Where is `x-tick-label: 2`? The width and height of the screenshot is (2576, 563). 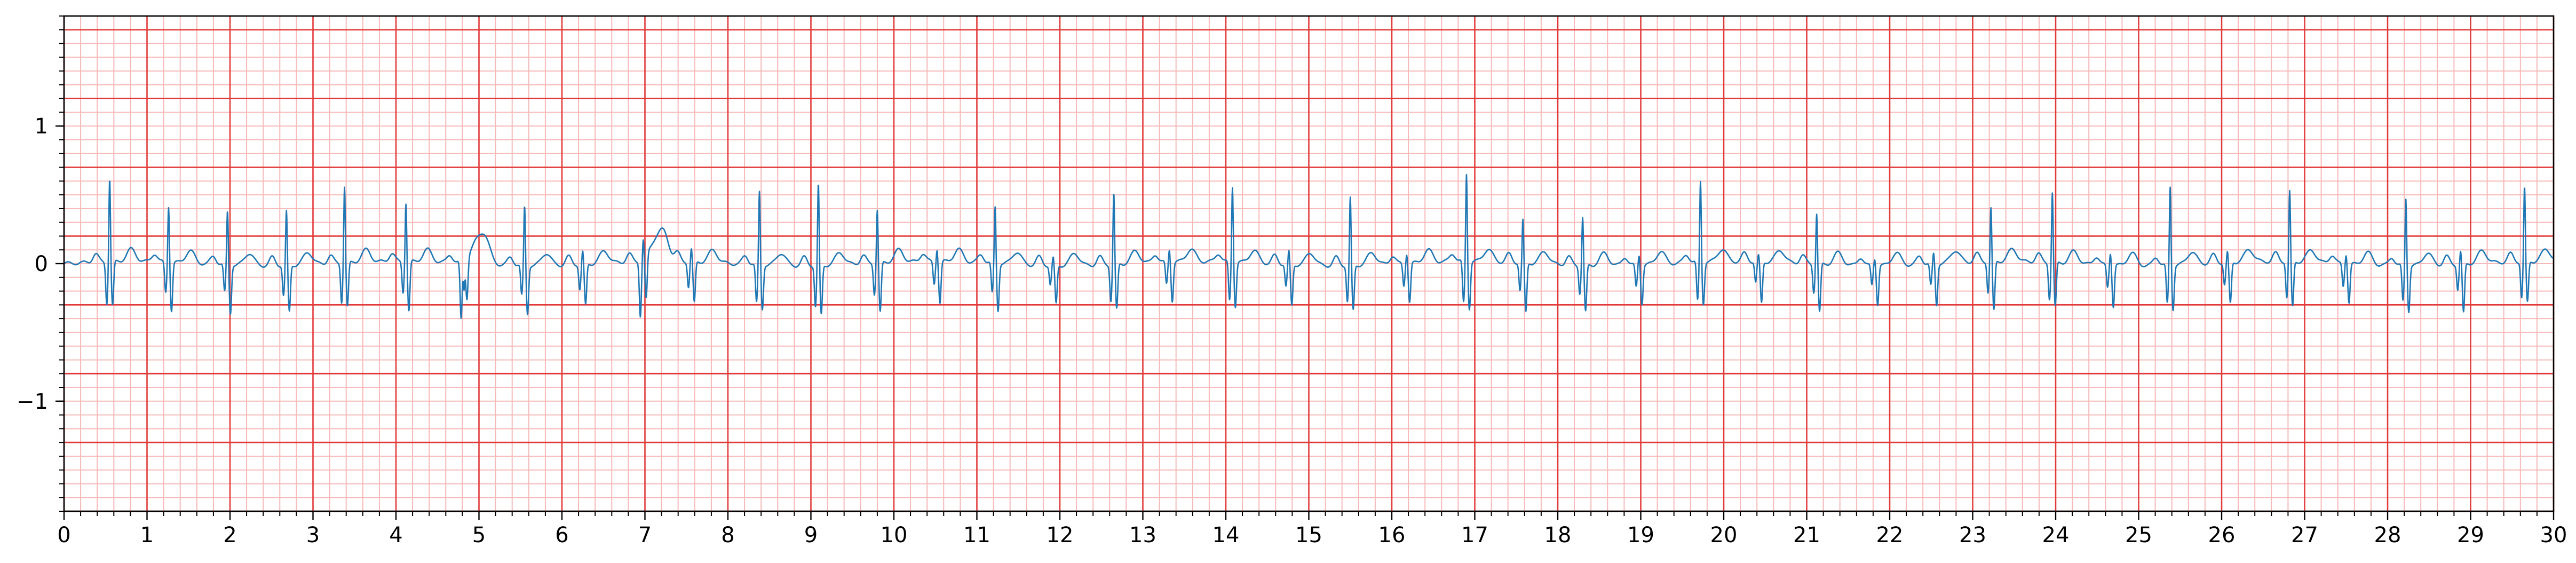
x-tick-label: 2 is located at coordinates (229, 535).